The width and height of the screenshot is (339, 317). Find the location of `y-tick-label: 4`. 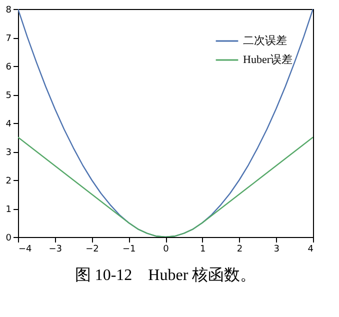

y-tick-label: 4 is located at coordinates (9, 125).